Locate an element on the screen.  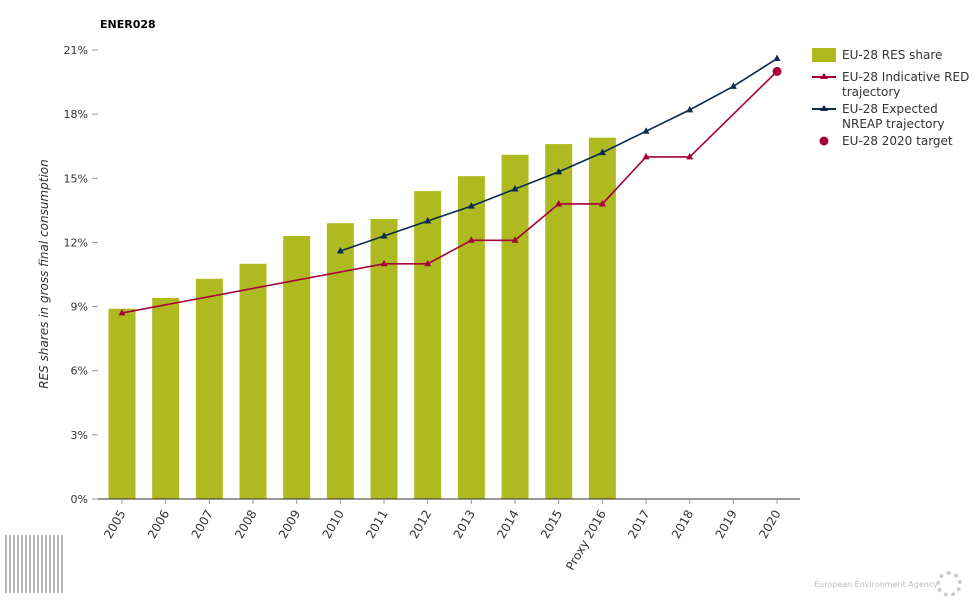
legend-item-target: EU-28 2020 target is located at coordinates (891, 144).